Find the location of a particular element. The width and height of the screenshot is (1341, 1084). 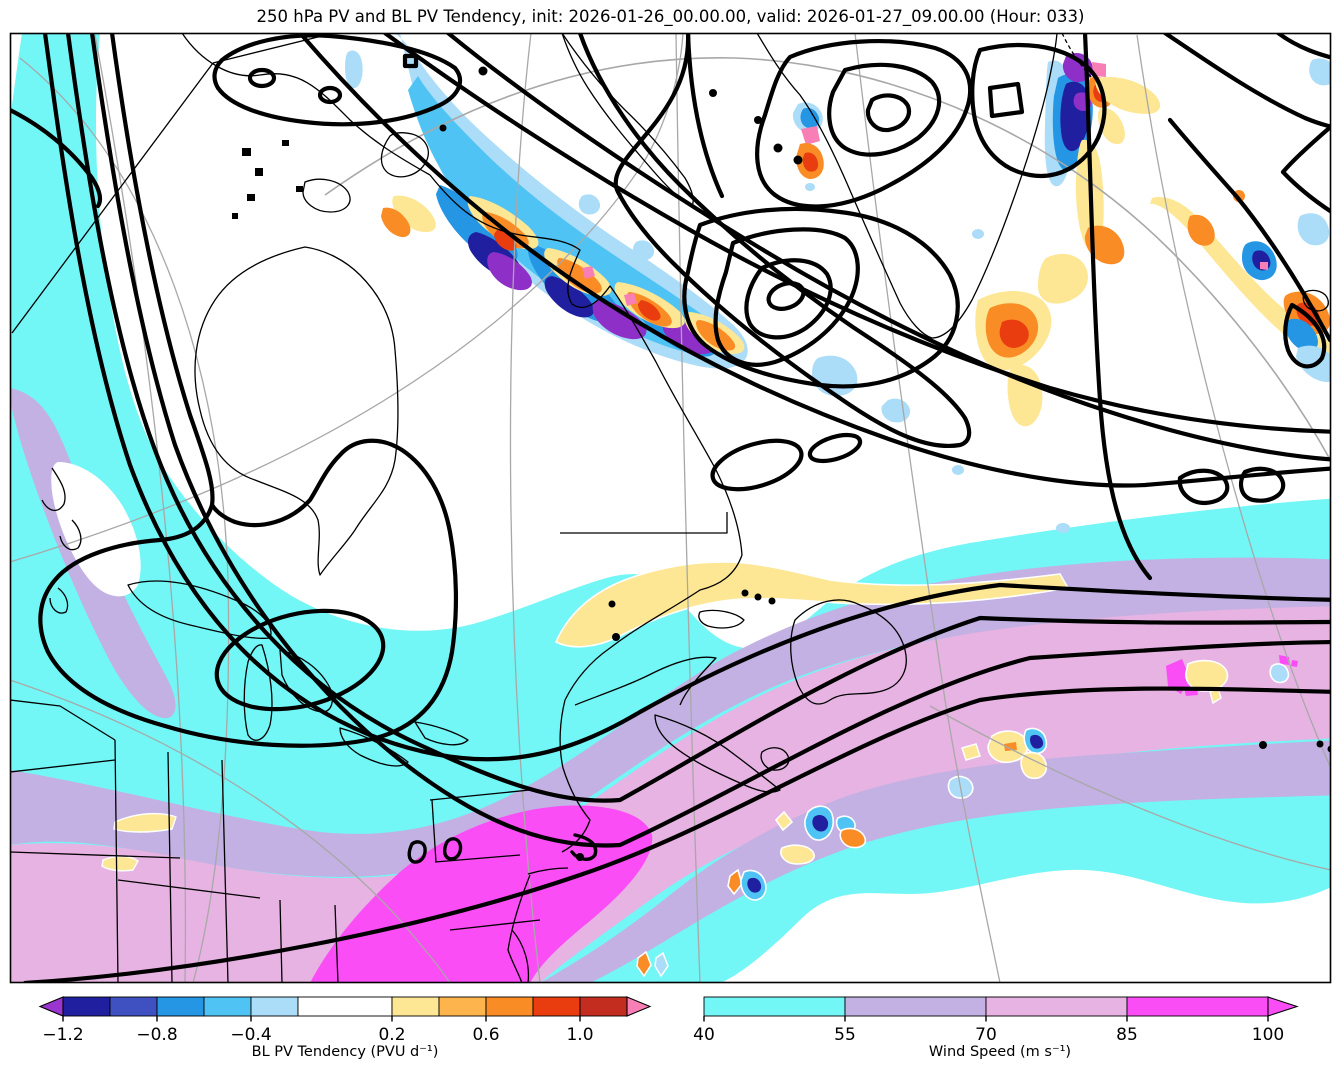

wind-speed-tick-label: 55 is located at coordinates (845, 1035).